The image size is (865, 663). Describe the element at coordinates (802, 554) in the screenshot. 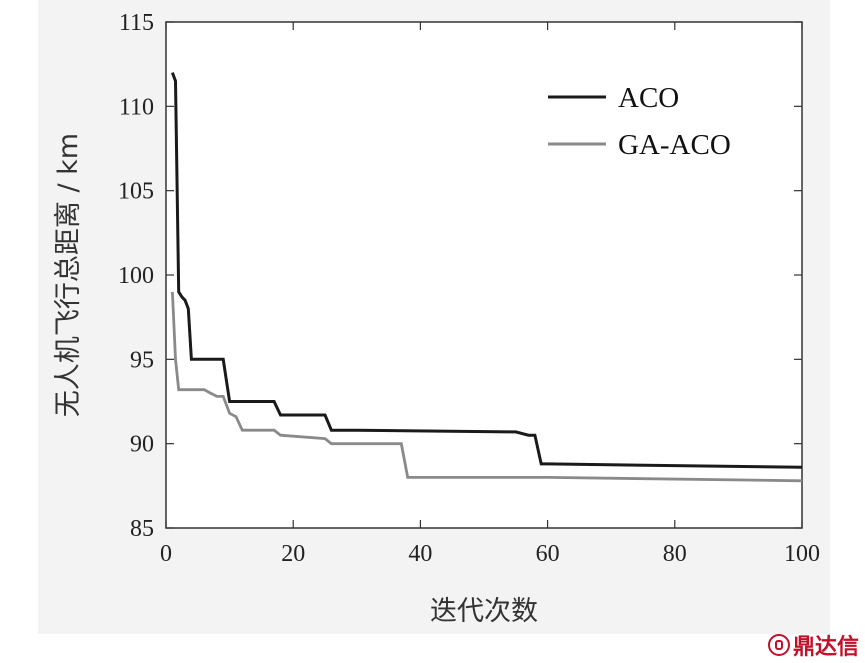

I see `x-tick-label: 100` at that location.